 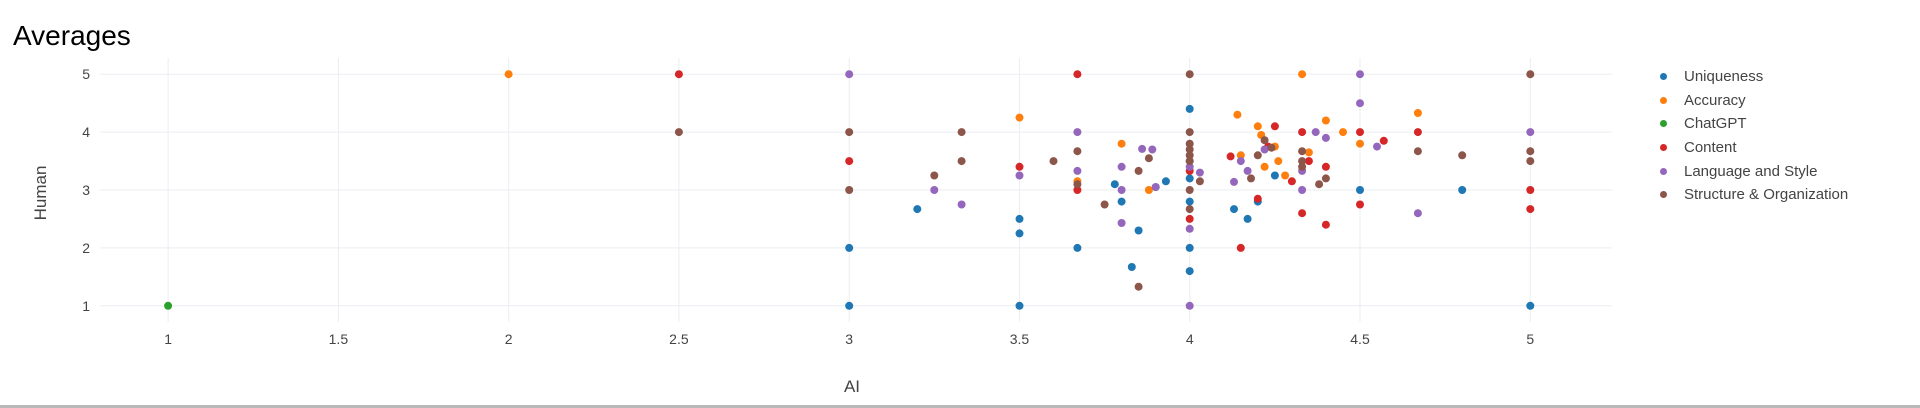 What do you see at coordinates (1752, 148) in the screenshot?
I see `legend-item-content: Content` at bounding box center [1752, 148].